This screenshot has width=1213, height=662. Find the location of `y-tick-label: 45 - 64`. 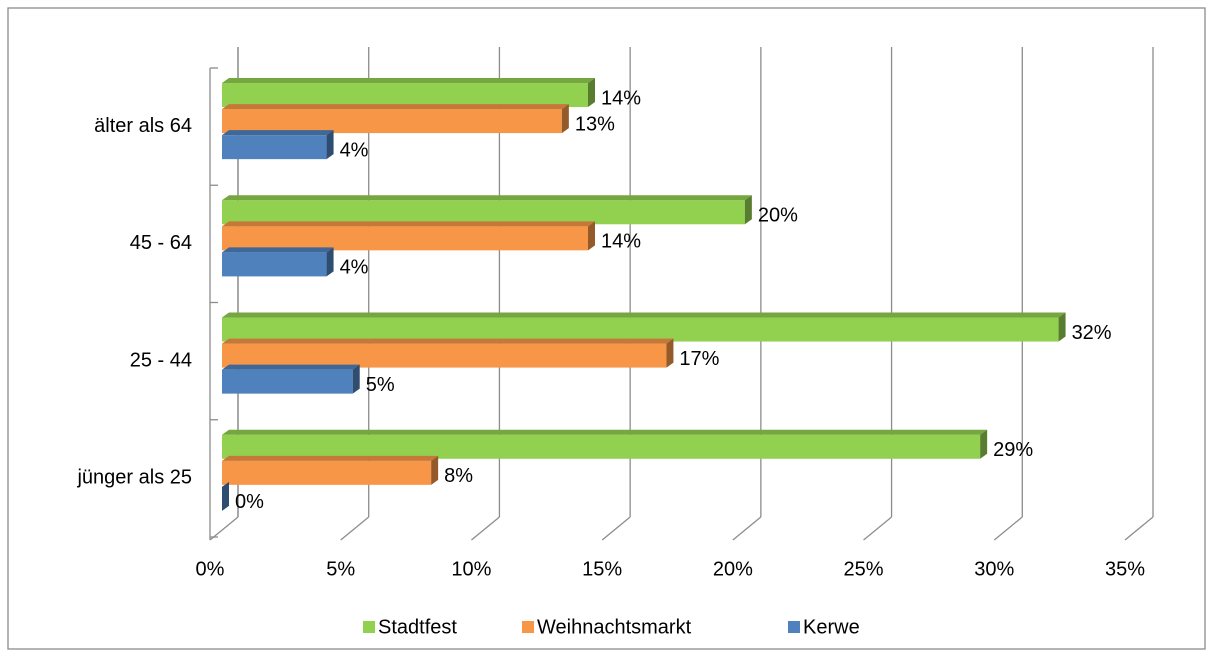

y-tick-label: 45 - 64 is located at coordinates (161, 243).